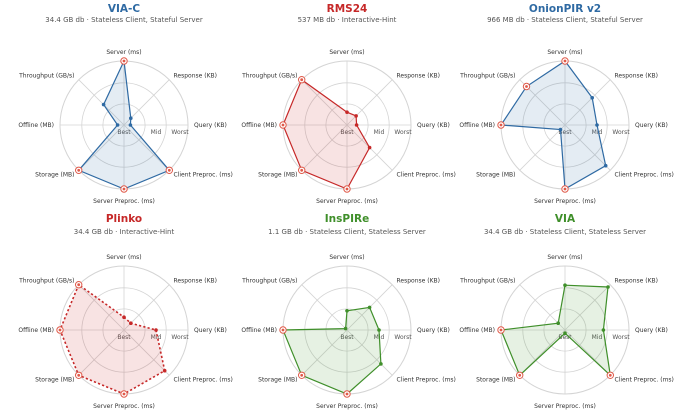 Image resolution: width=690 pixels, height=417 pixels. What do you see at coordinates (124, 219) in the screenshot?
I see `chart-title: Plinko` at bounding box center [124, 219].